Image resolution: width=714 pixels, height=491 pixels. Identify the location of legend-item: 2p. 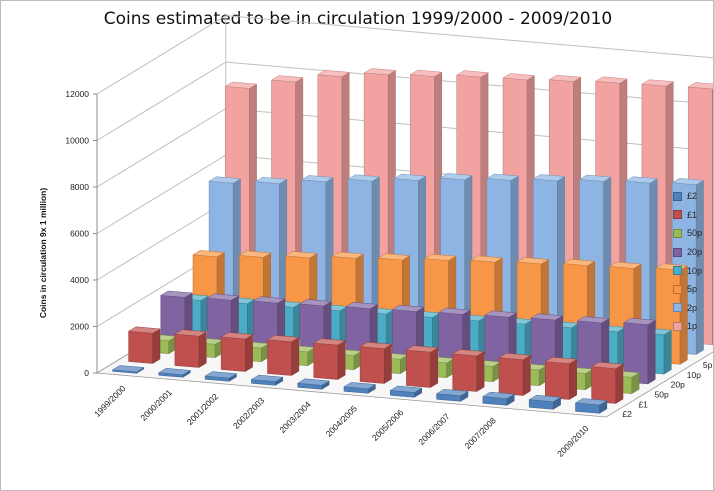
(693, 308).